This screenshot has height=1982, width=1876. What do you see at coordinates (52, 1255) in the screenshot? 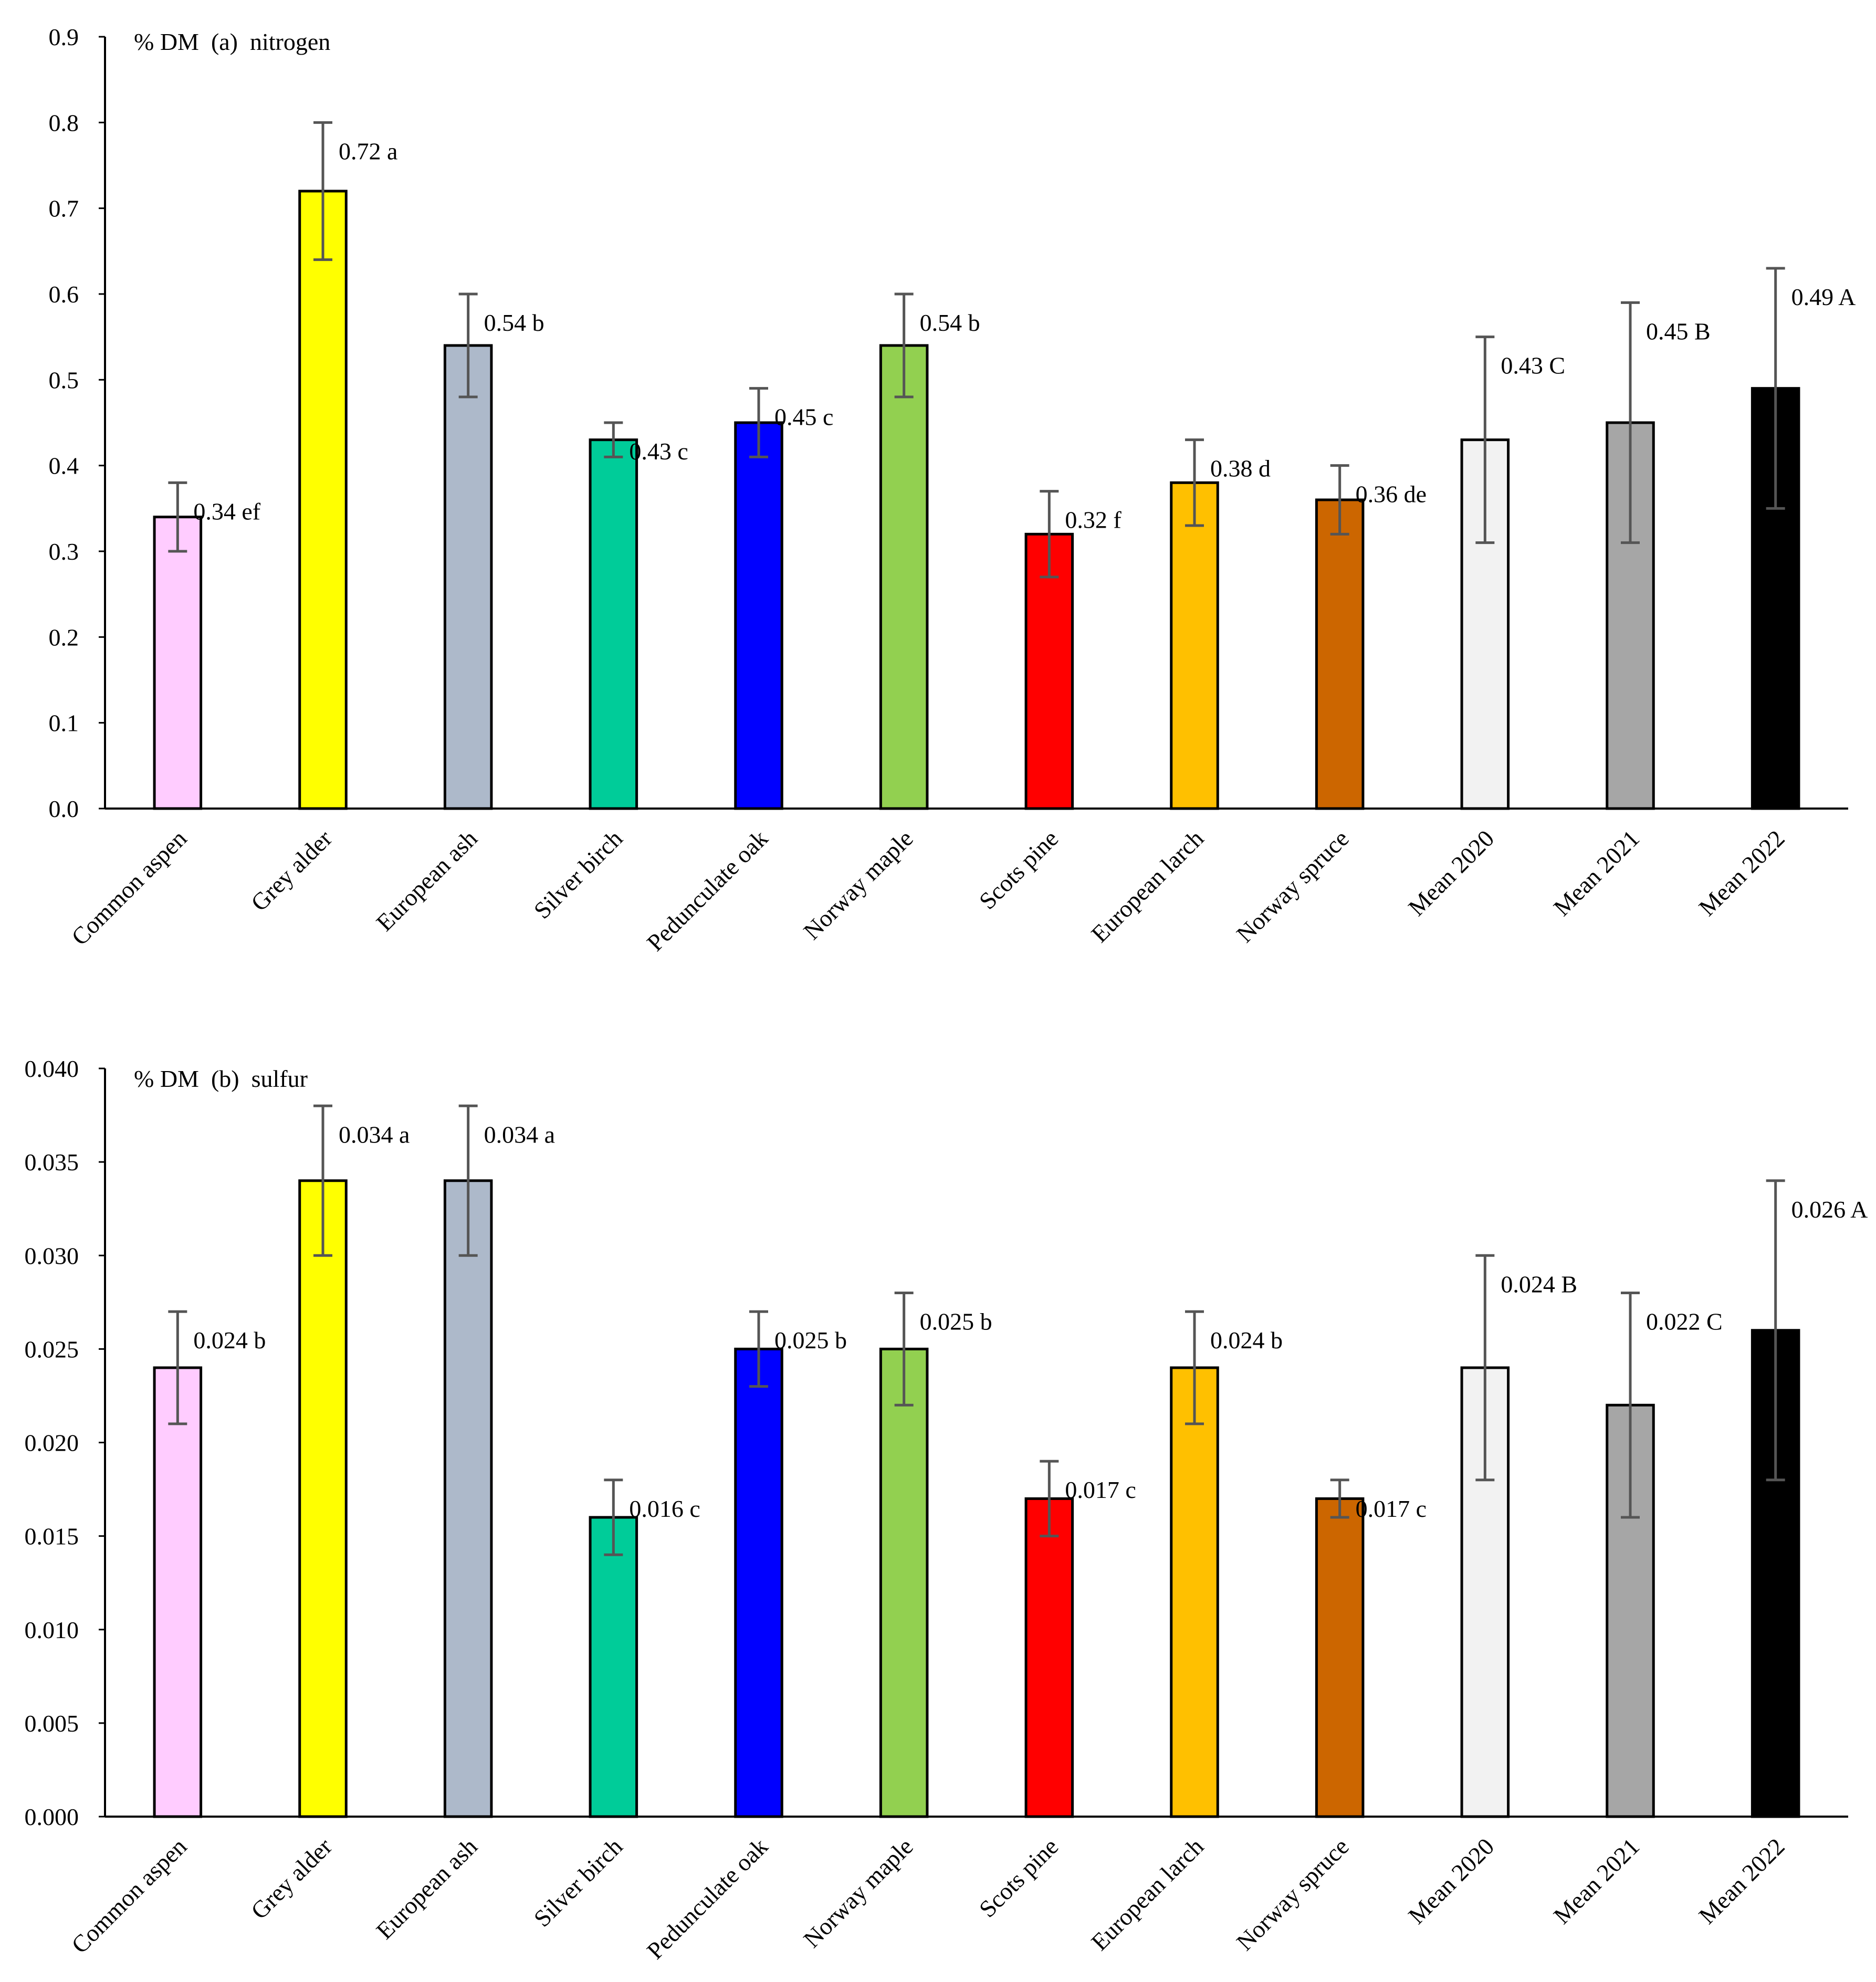
I see `y-tick-label: 0.030` at bounding box center [52, 1255].